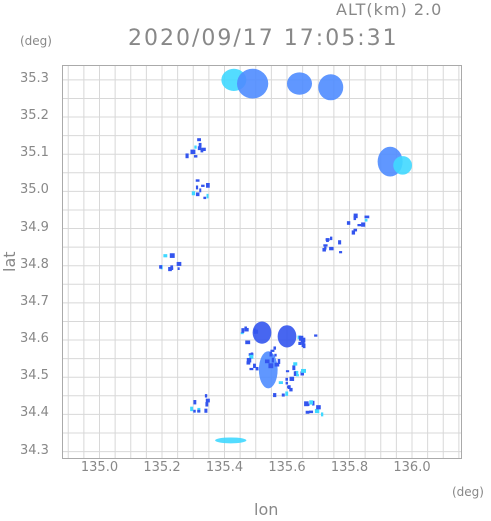 The width and height of the screenshot is (491, 521). I want to click on y-tick-label: 35.3, so click(34, 78).